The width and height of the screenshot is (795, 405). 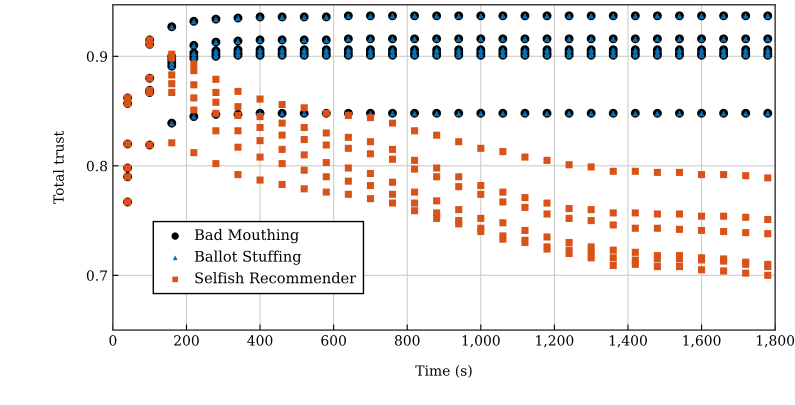 What do you see at coordinates (407, 340) in the screenshot?
I see `x-tick-label: 800` at bounding box center [407, 340].